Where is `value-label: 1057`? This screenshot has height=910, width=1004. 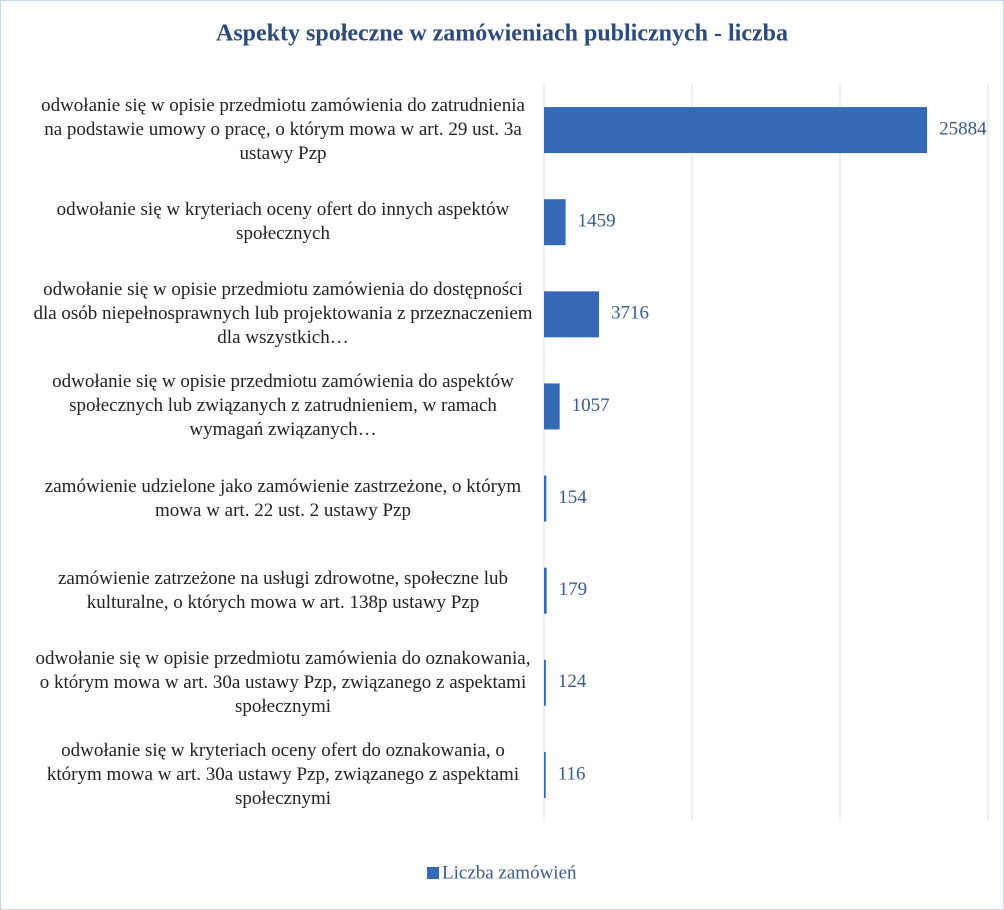 value-label: 1057 is located at coordinates (591, 405).